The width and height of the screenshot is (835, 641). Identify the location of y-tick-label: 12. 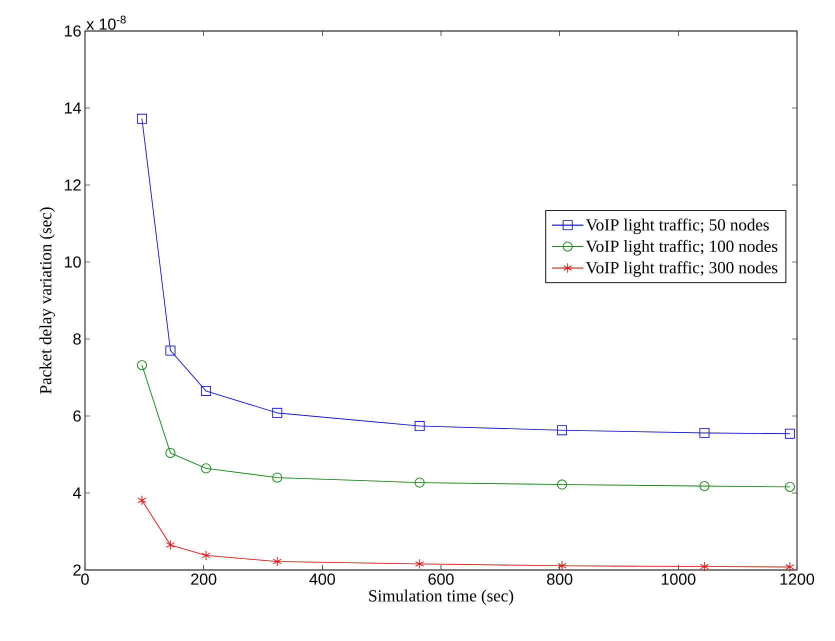
(72, 185).